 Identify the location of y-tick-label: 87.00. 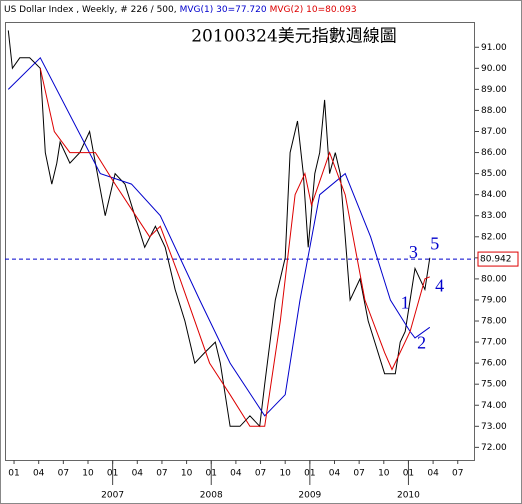
(494, 132).